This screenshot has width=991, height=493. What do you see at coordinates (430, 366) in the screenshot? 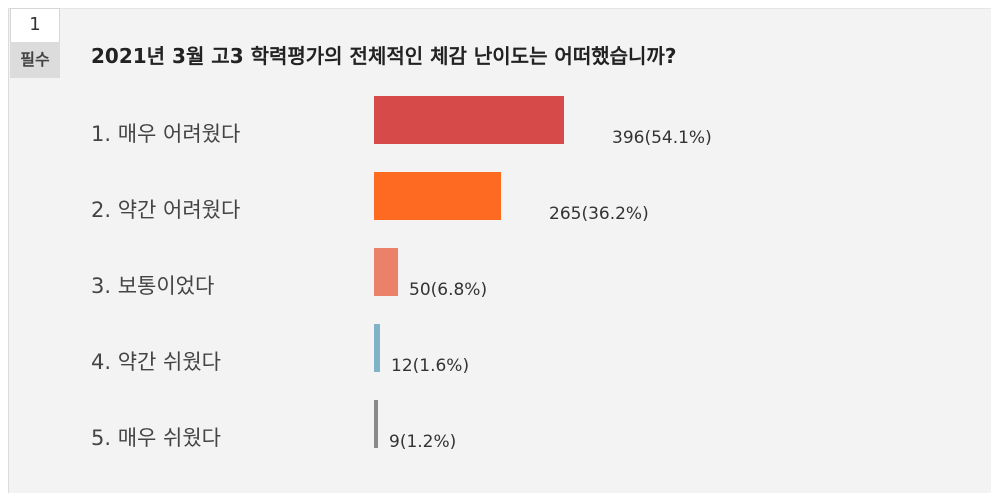
I see `response-count-label: 12(1.6%)` at bounding box center [430, 366].